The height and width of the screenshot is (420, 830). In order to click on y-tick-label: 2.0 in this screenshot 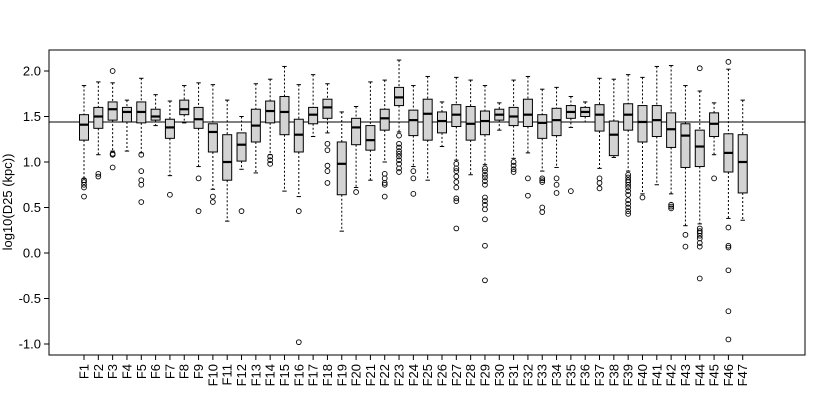, I will do `click(32, 71)`.